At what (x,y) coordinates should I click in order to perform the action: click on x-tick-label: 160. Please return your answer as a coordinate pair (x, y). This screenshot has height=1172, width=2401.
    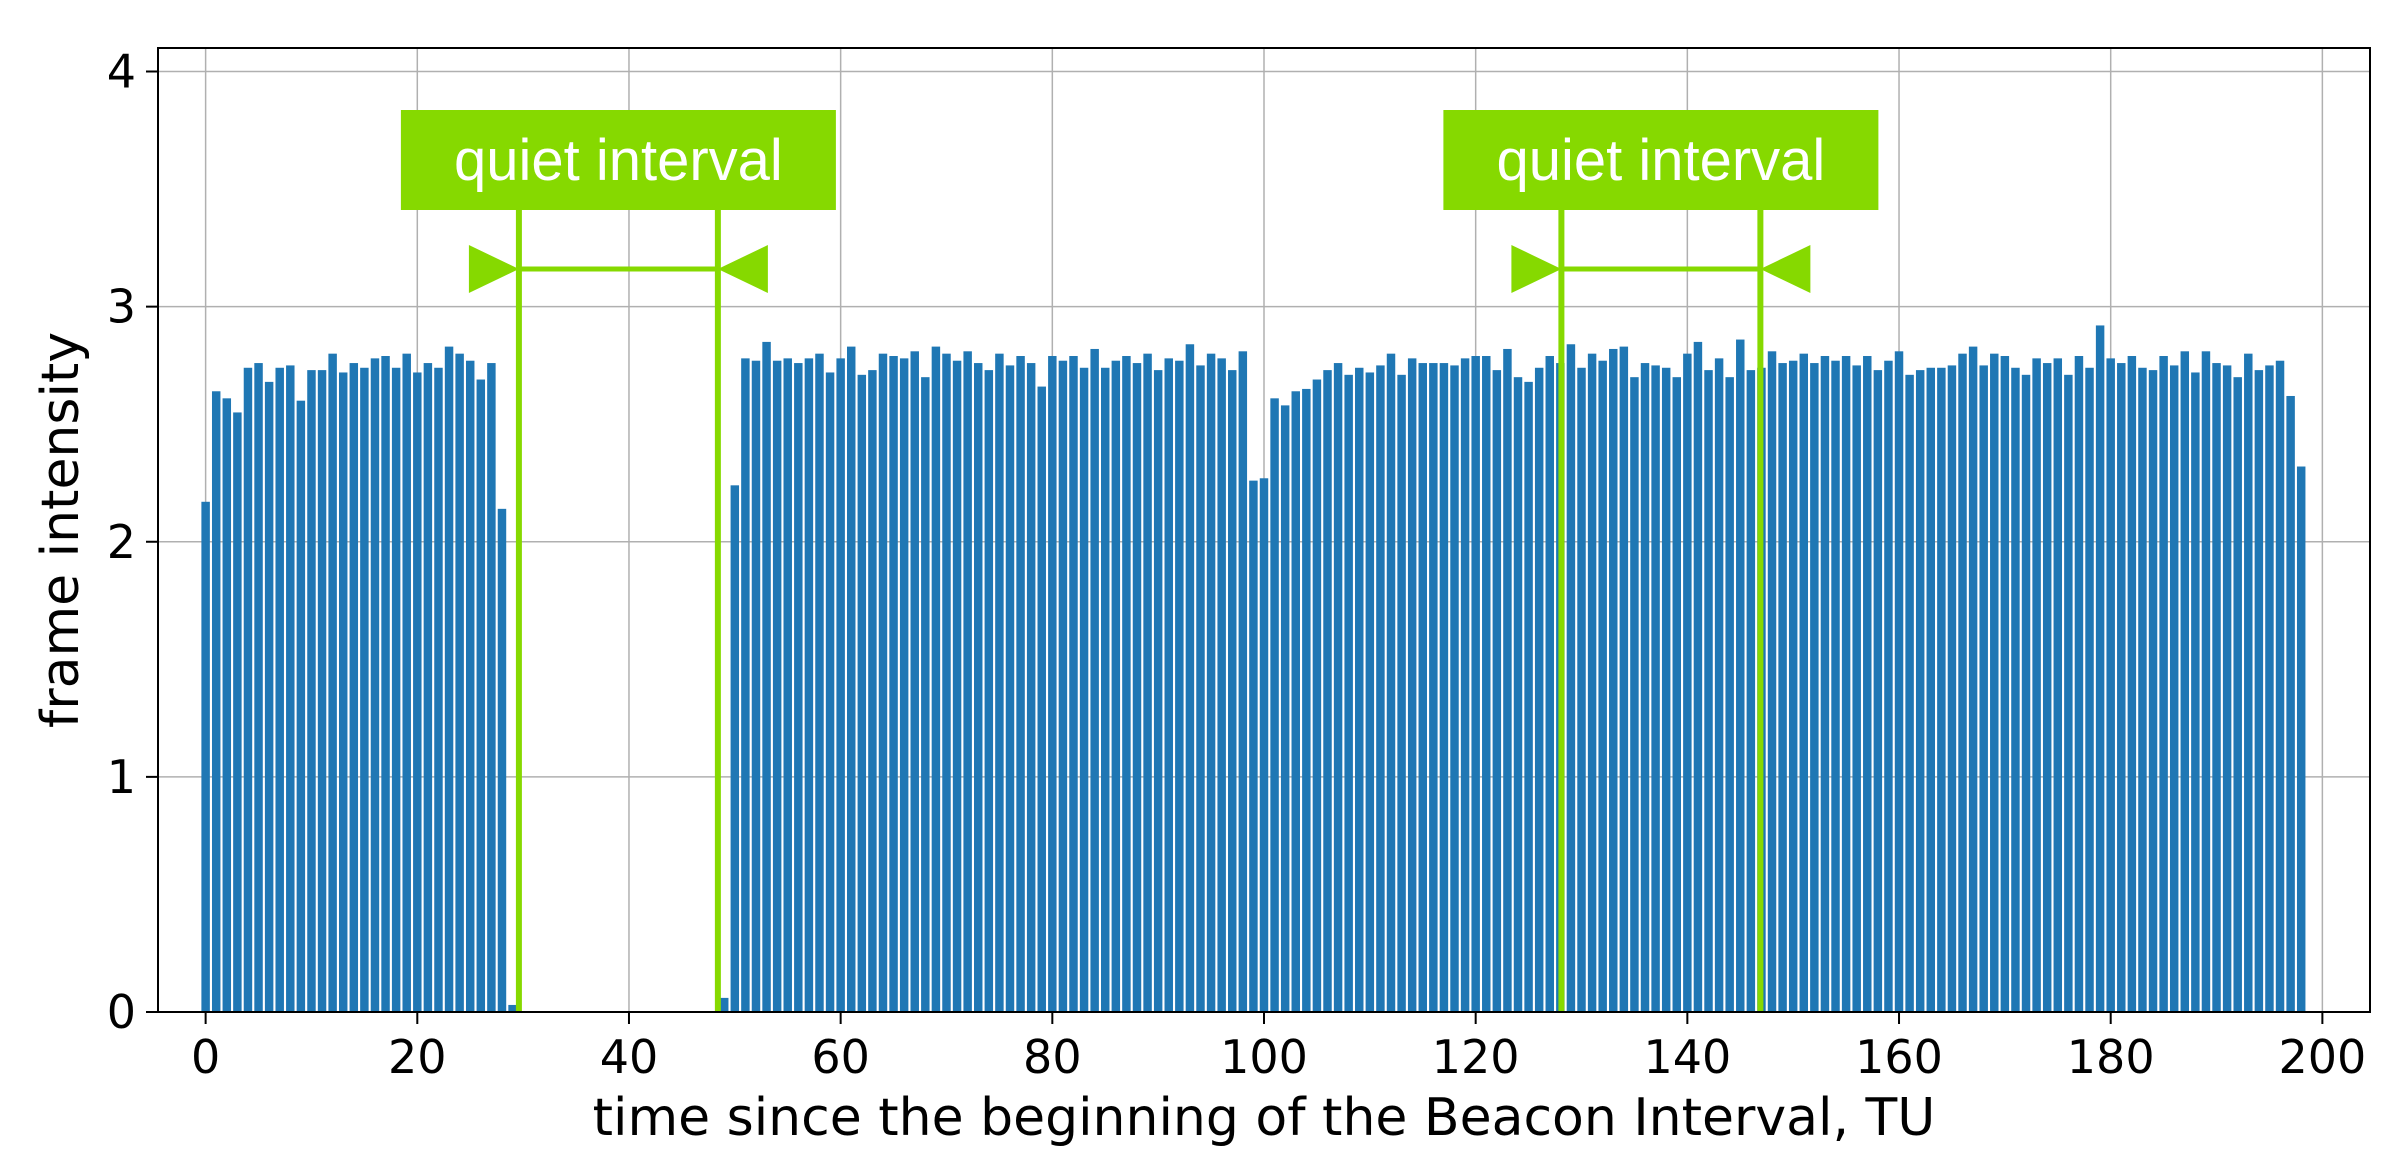
    Looking at the image, I should click on (1899, 1057).